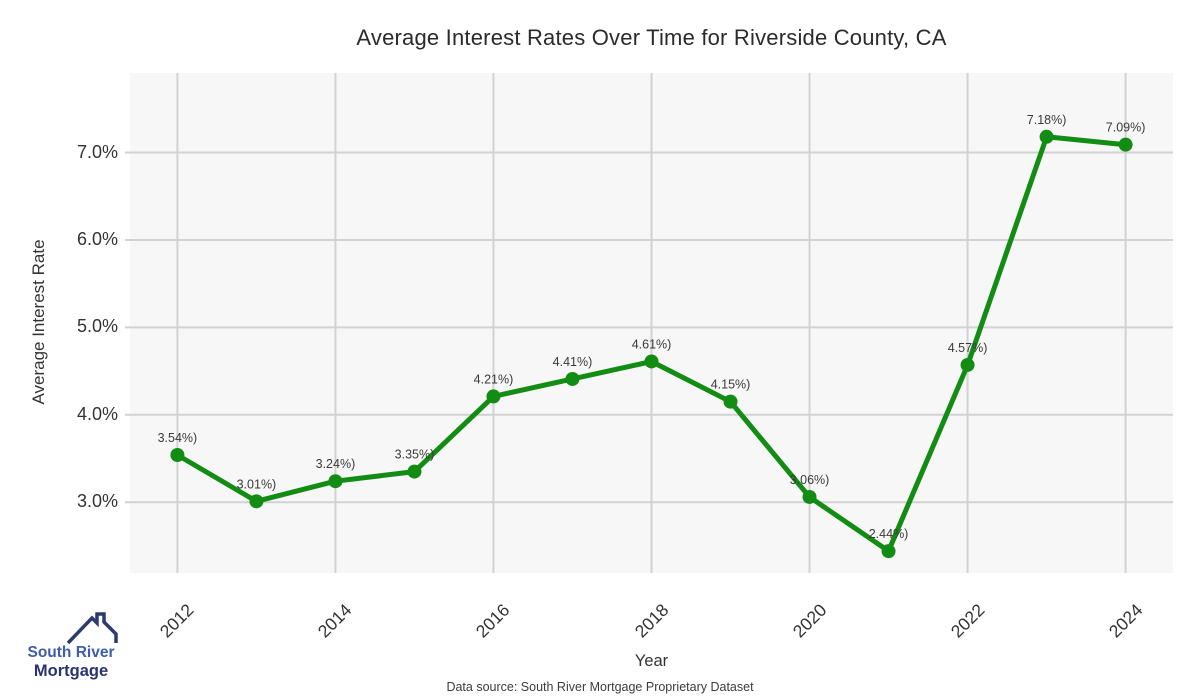 The image size is (1200, 700). I want to click on y-tick-label: 3.0%, so click(97, 501).